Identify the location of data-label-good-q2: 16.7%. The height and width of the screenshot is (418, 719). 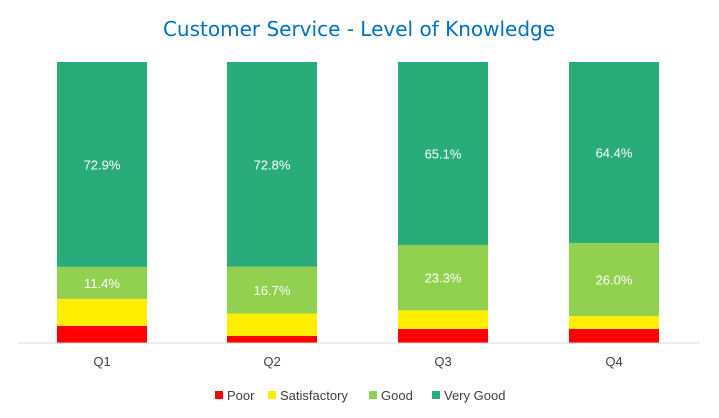
(272, 290).